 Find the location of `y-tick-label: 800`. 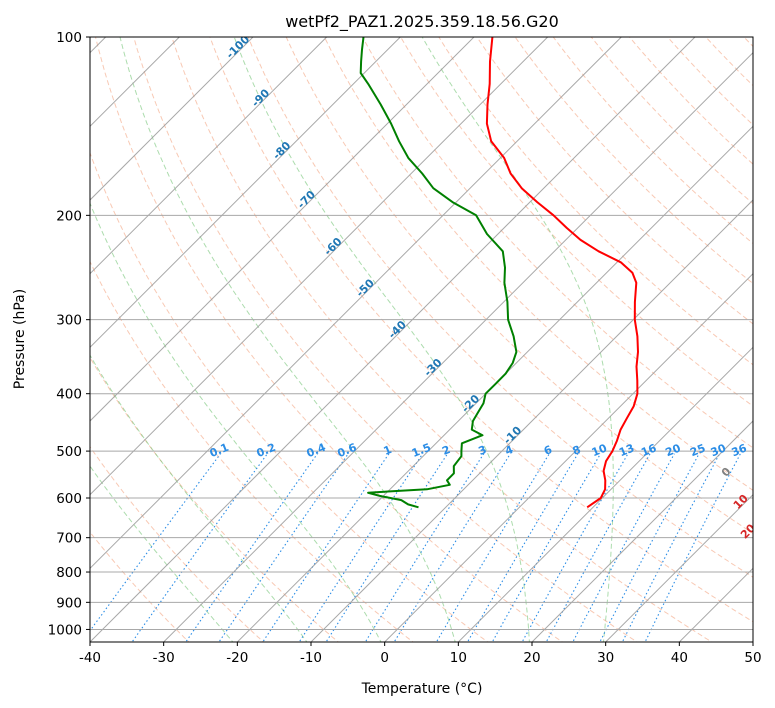

y-tick-label: 800 is located at coordinates (69, 573).